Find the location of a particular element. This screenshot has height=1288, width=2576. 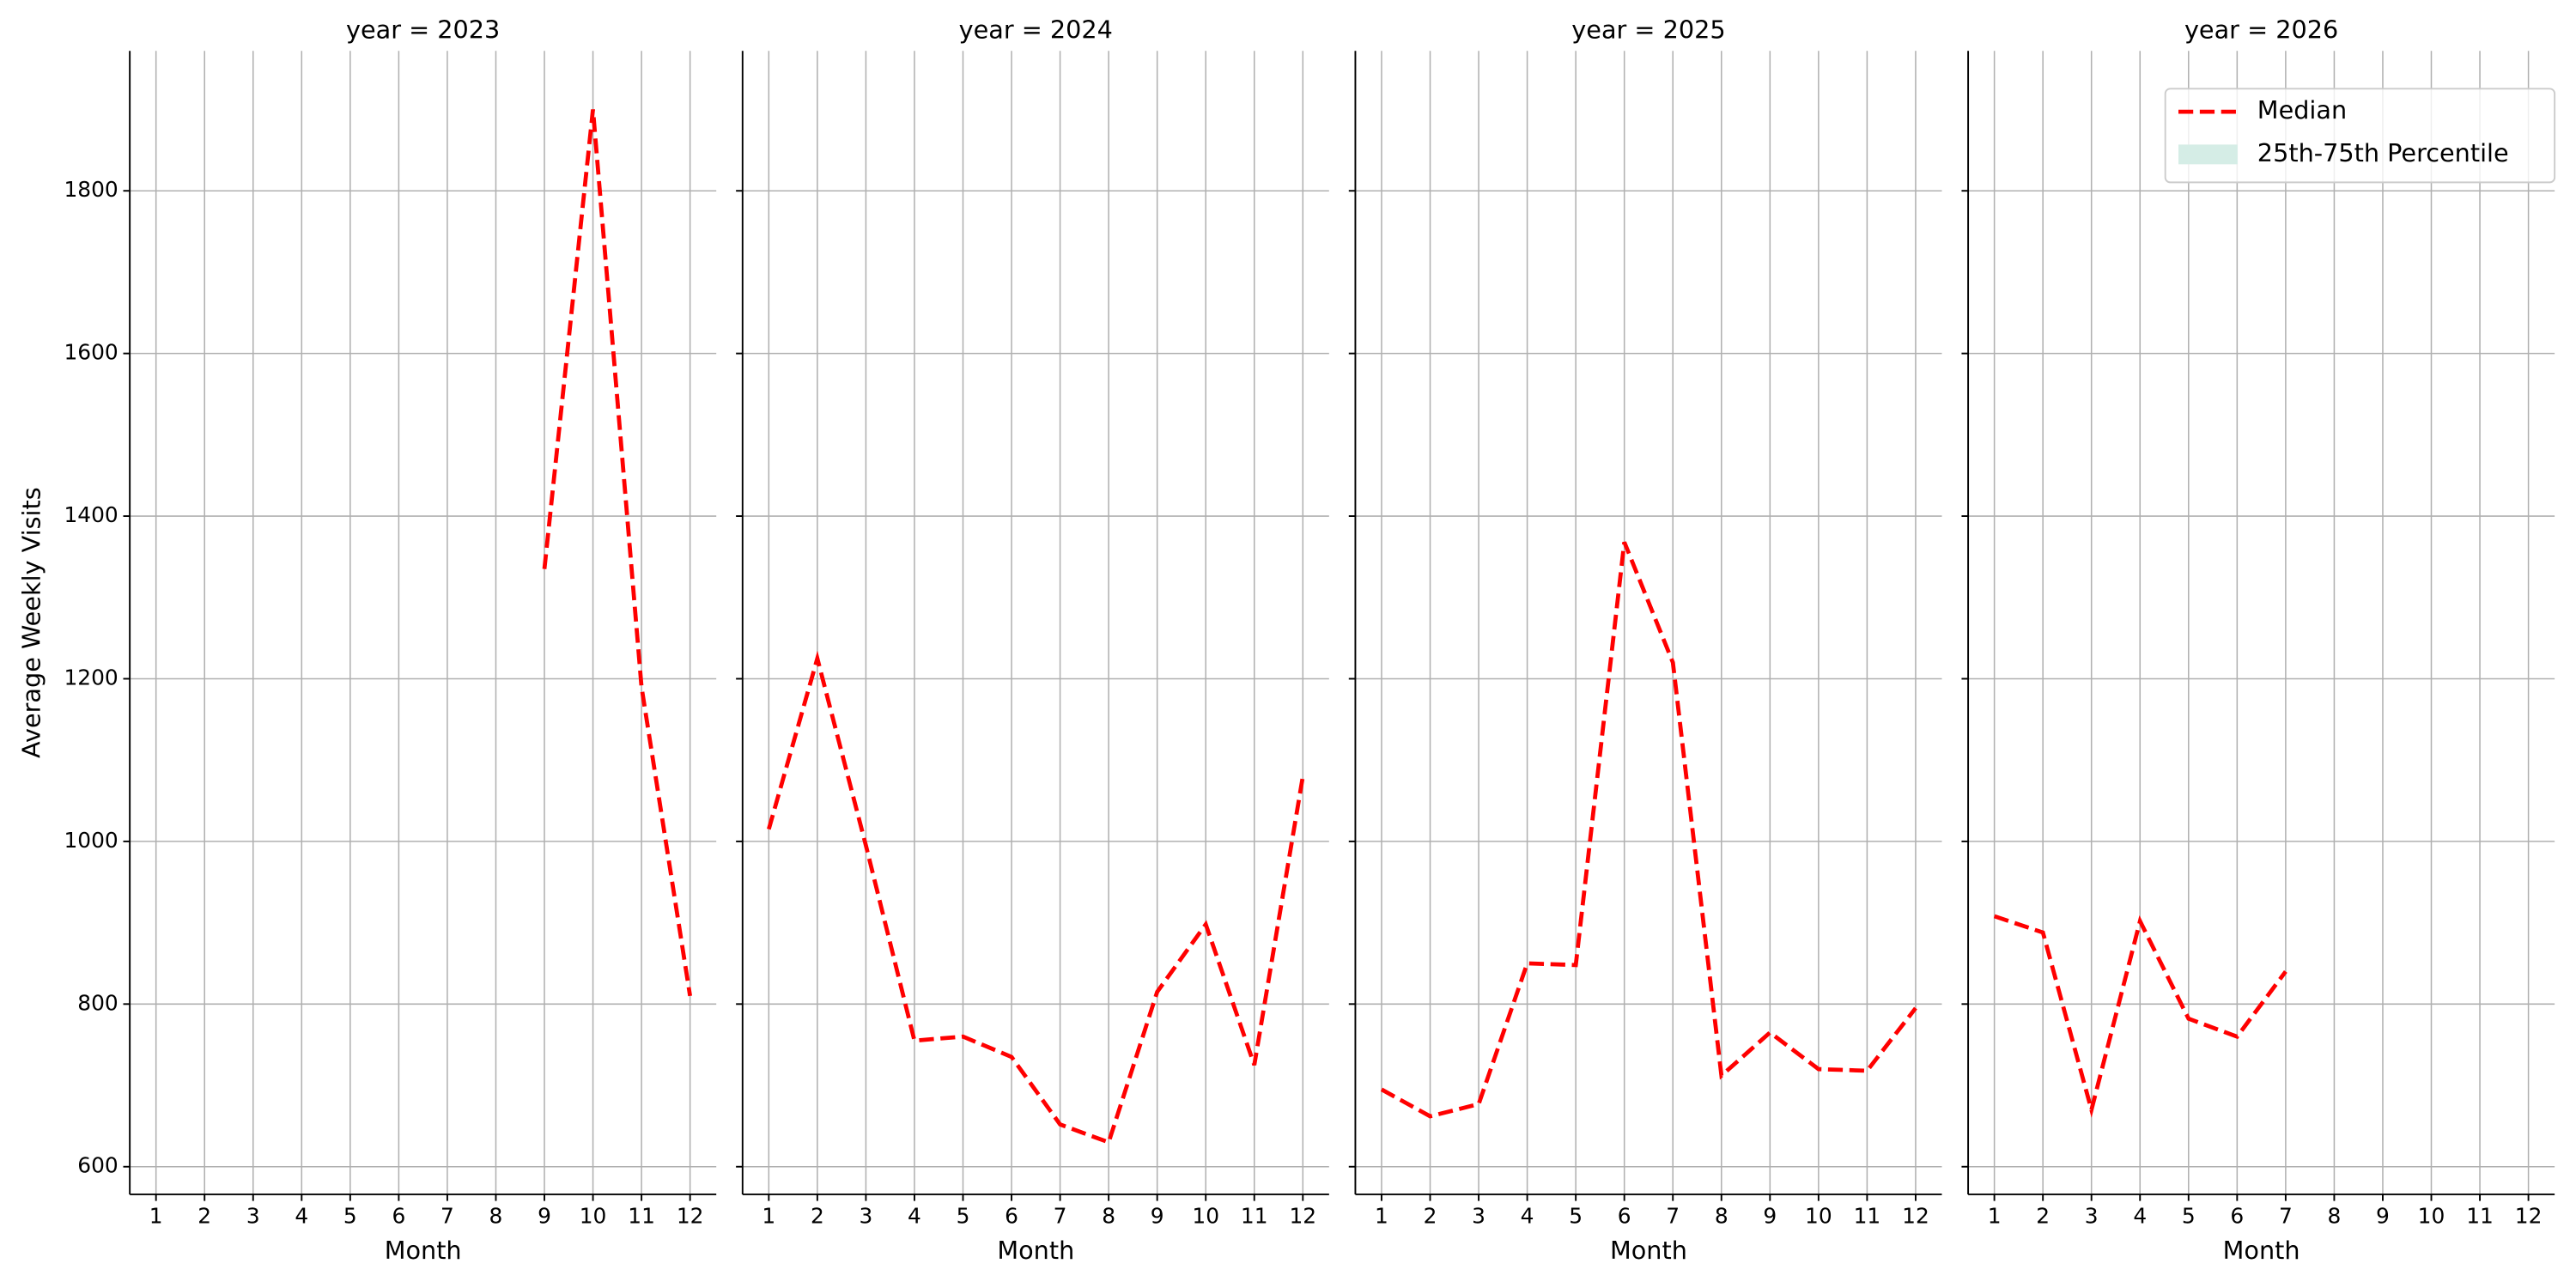

panel-title: year = 2024 is located at coordinates (1036, 29).